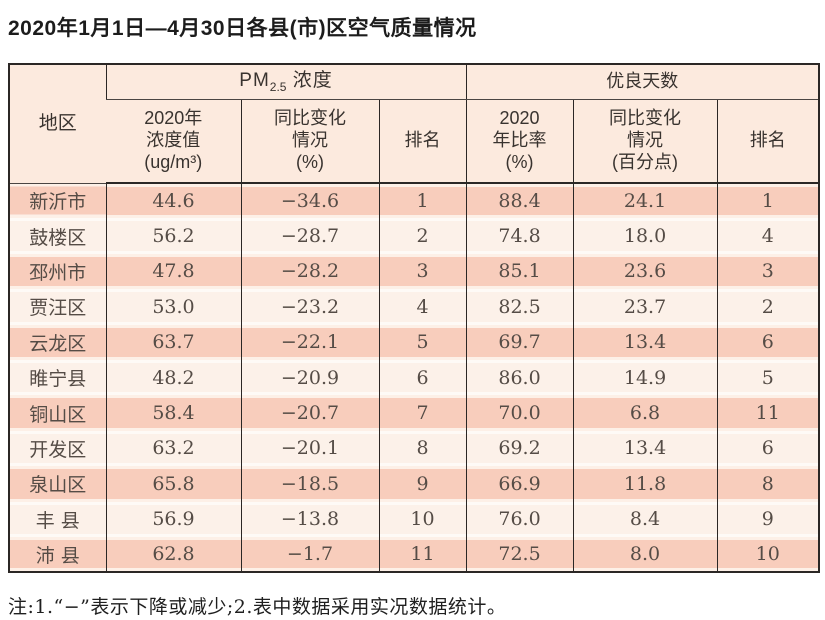  I want to click on table-row: 沛 县 62.8 −1.7 11 72.5 8.0 10, so click(414, 554).